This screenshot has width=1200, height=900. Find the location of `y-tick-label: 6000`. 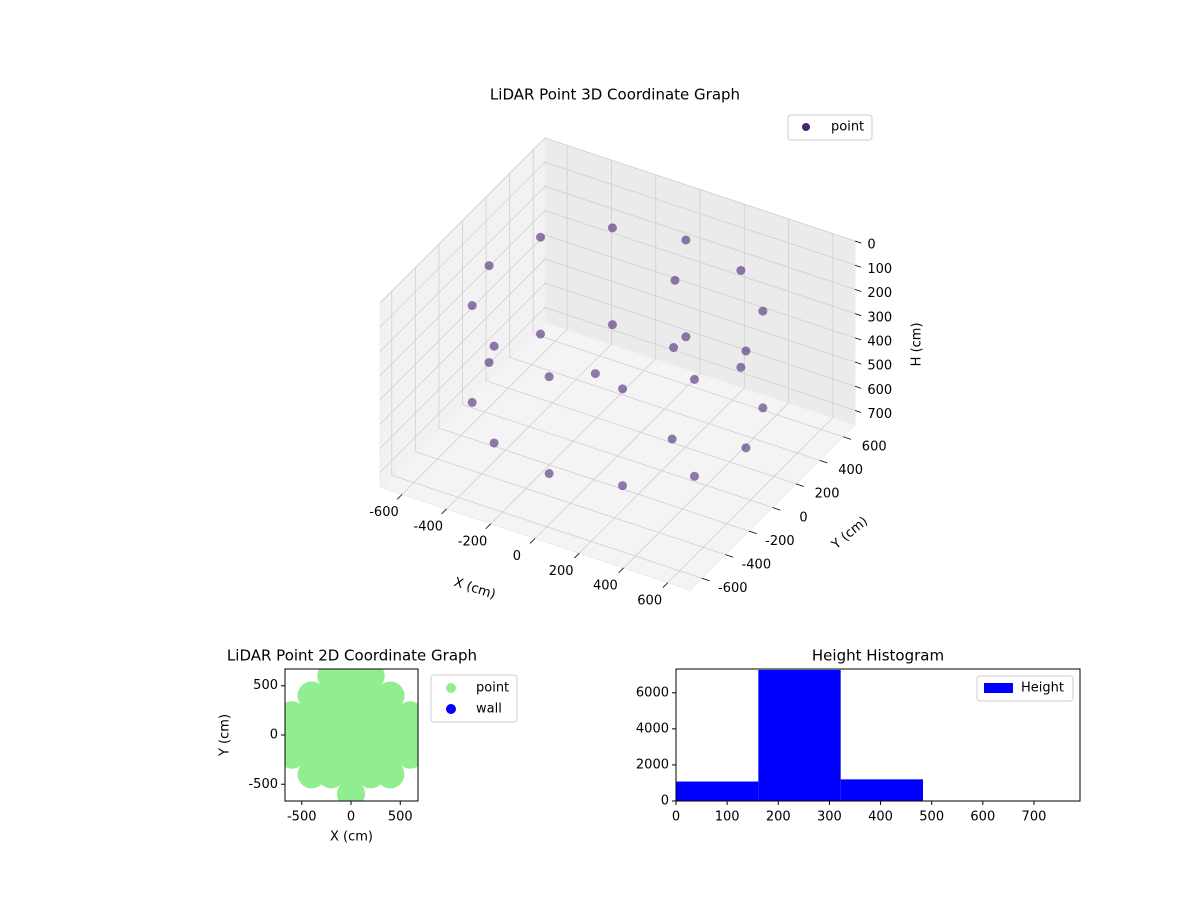

y-tick-label: 6000 is located at coordinates (652, 692).